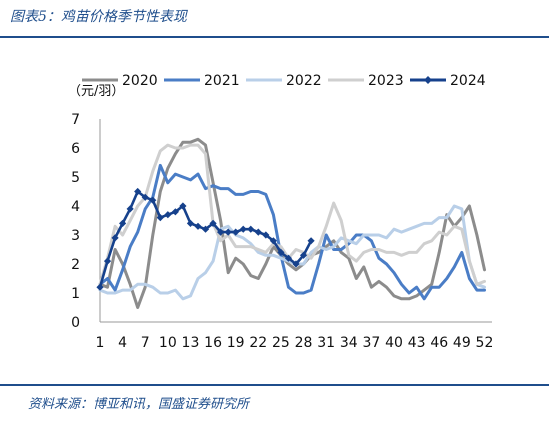 The height and width of the screenshot is (429, 549). I want to click on x-tick-label: 34, so click(349, 343).